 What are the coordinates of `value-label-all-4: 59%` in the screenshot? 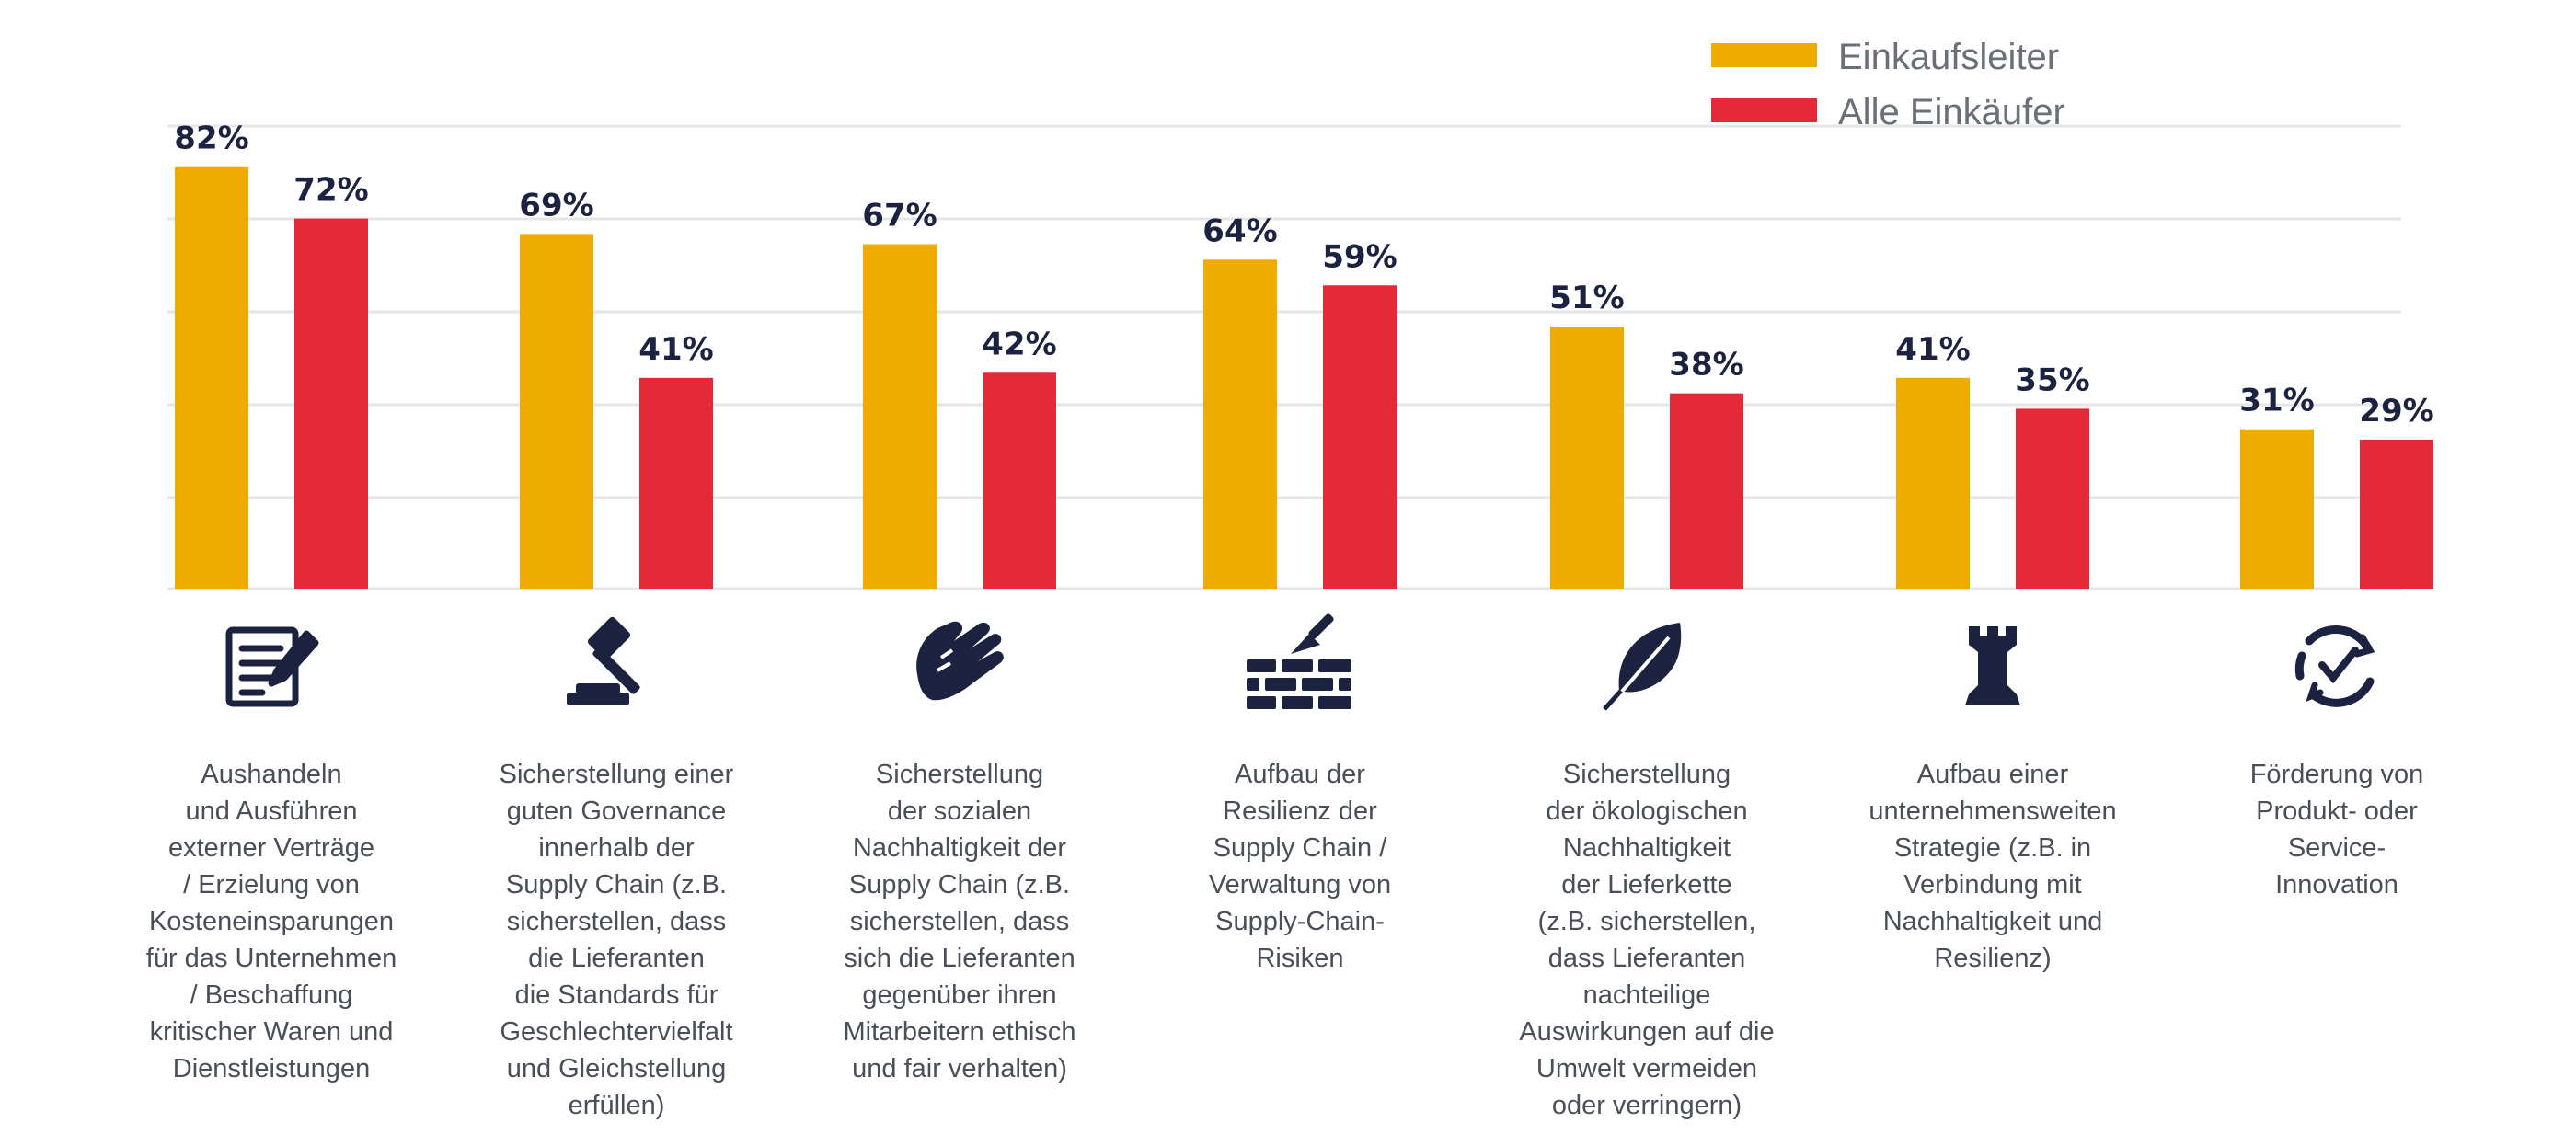 It's located at (1359, 257).